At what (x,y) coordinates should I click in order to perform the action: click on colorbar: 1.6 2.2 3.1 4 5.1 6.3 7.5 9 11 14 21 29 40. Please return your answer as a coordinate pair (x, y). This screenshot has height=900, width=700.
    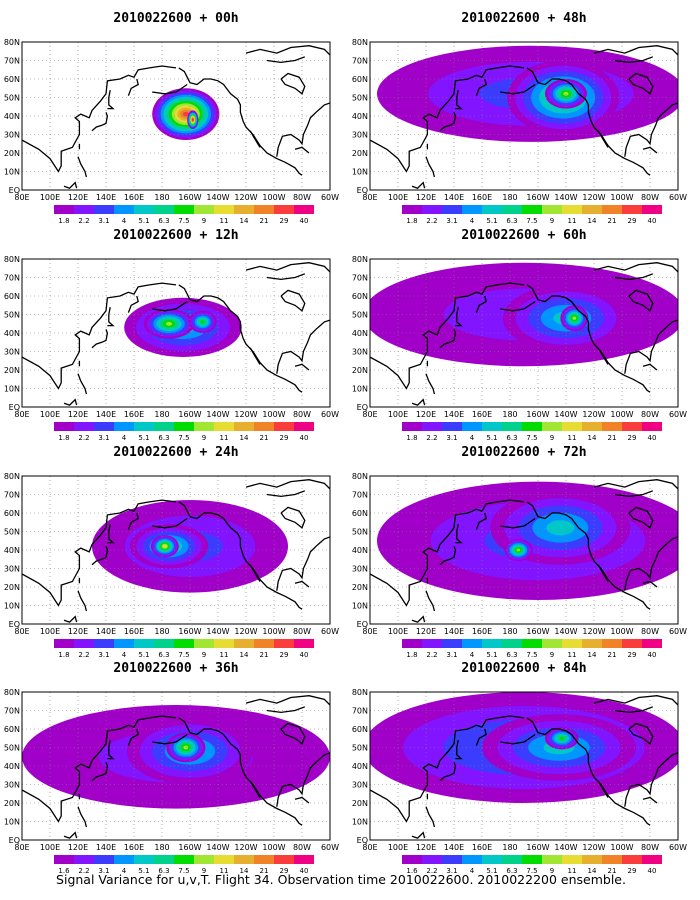
    Looking at the image, I should click on (184, 865).